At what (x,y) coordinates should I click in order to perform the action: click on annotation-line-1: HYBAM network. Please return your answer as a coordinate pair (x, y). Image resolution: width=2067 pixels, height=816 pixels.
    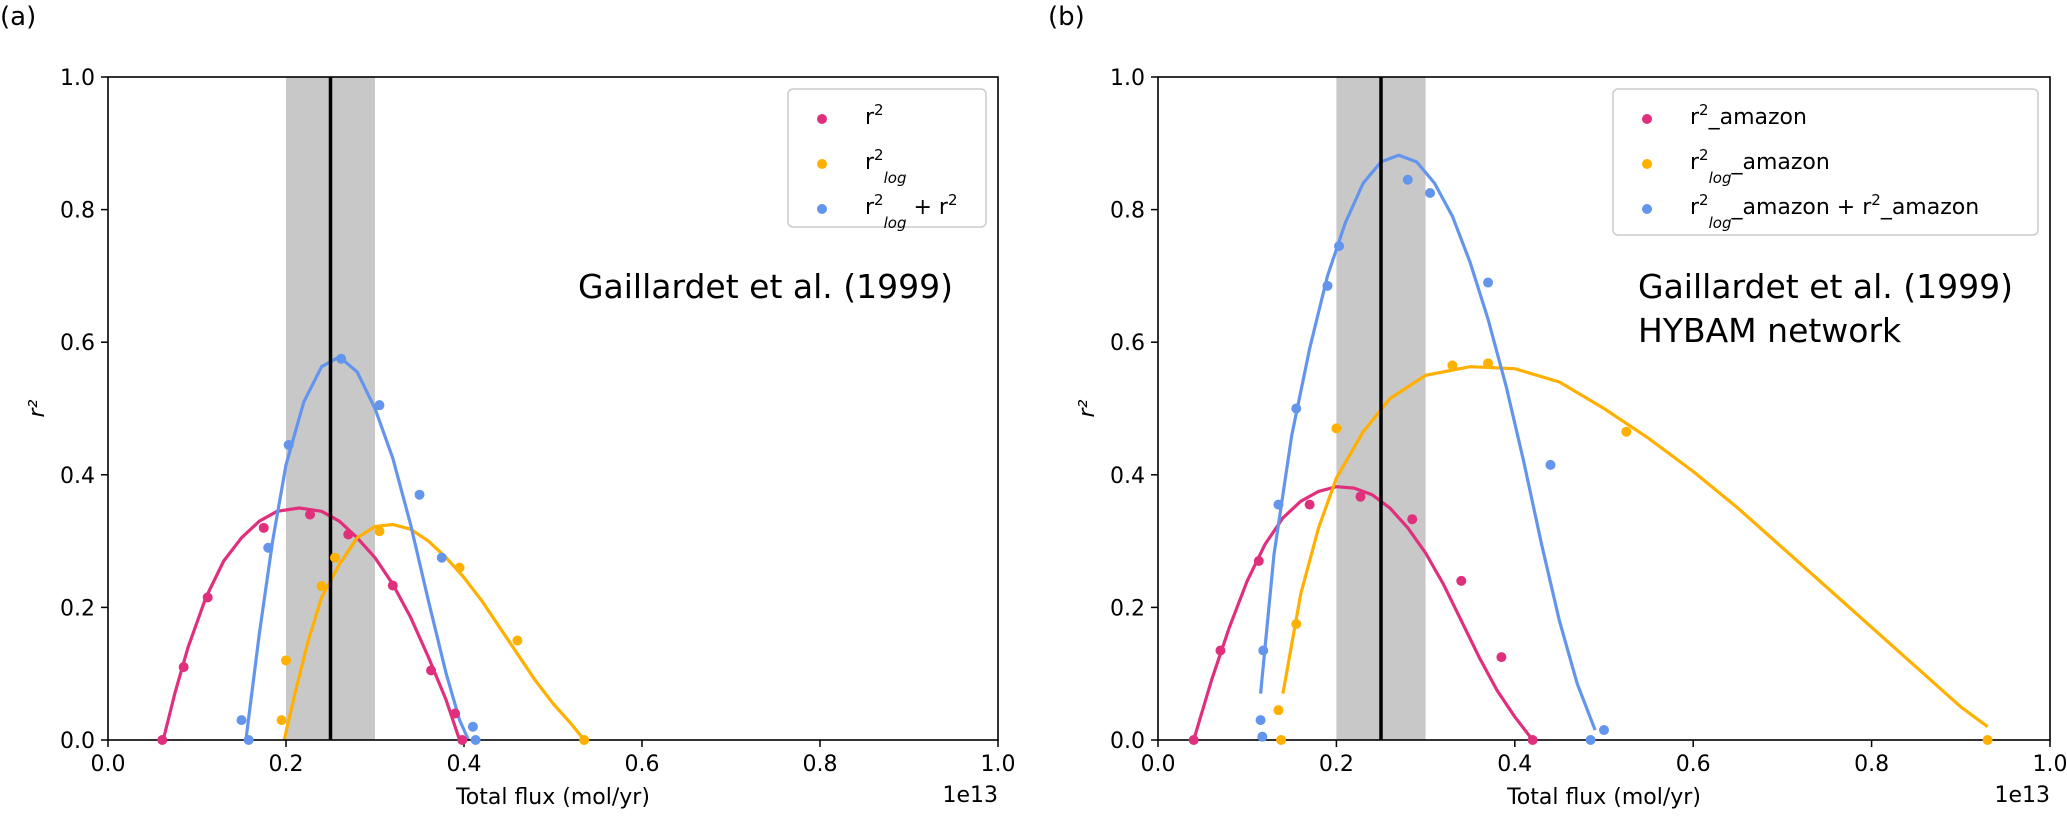
    Looking at the image, I should click on (1770, 330).